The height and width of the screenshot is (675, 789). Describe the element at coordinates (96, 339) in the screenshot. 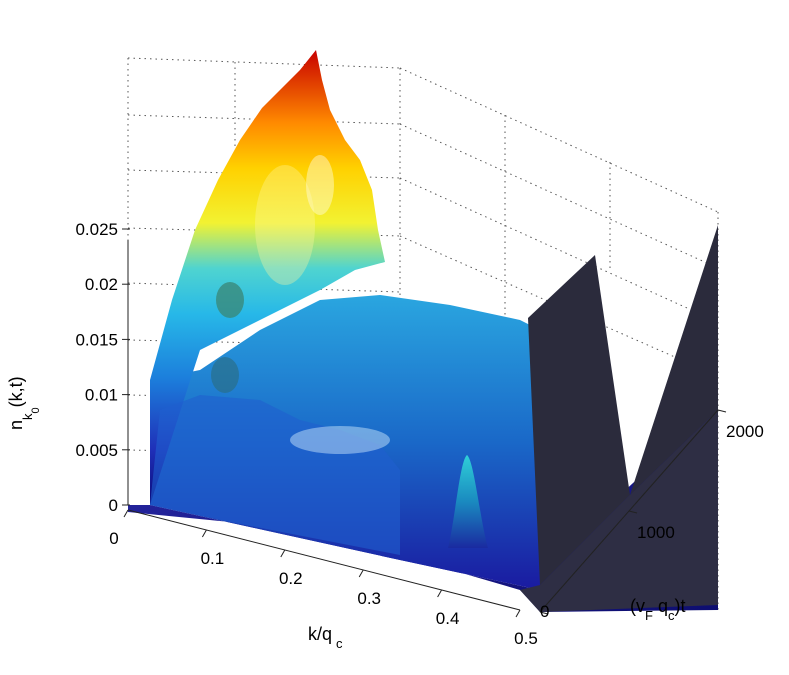

I see `z-tick-label: 0.015` at that location.